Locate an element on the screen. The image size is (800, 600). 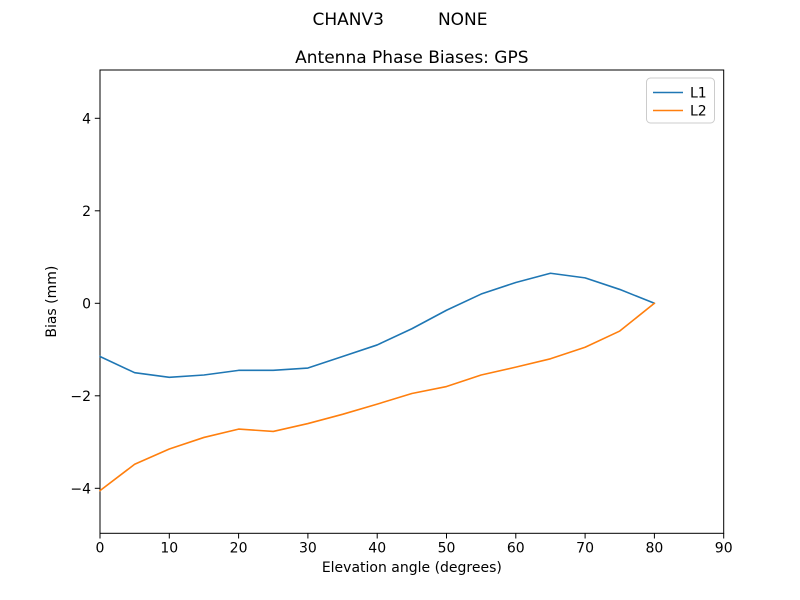
legend-box is located at coordinates (680, 100).